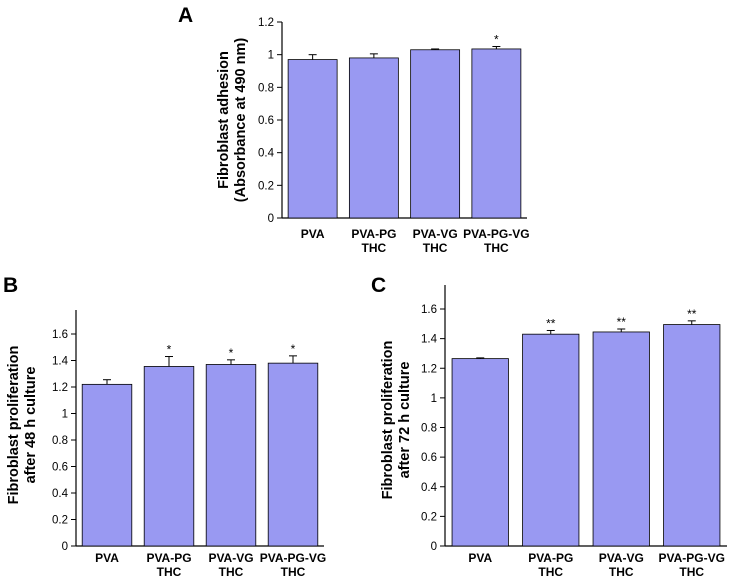  I want to click on y-axis-label-line: Fibroblast adhesion, so click(224, 120).